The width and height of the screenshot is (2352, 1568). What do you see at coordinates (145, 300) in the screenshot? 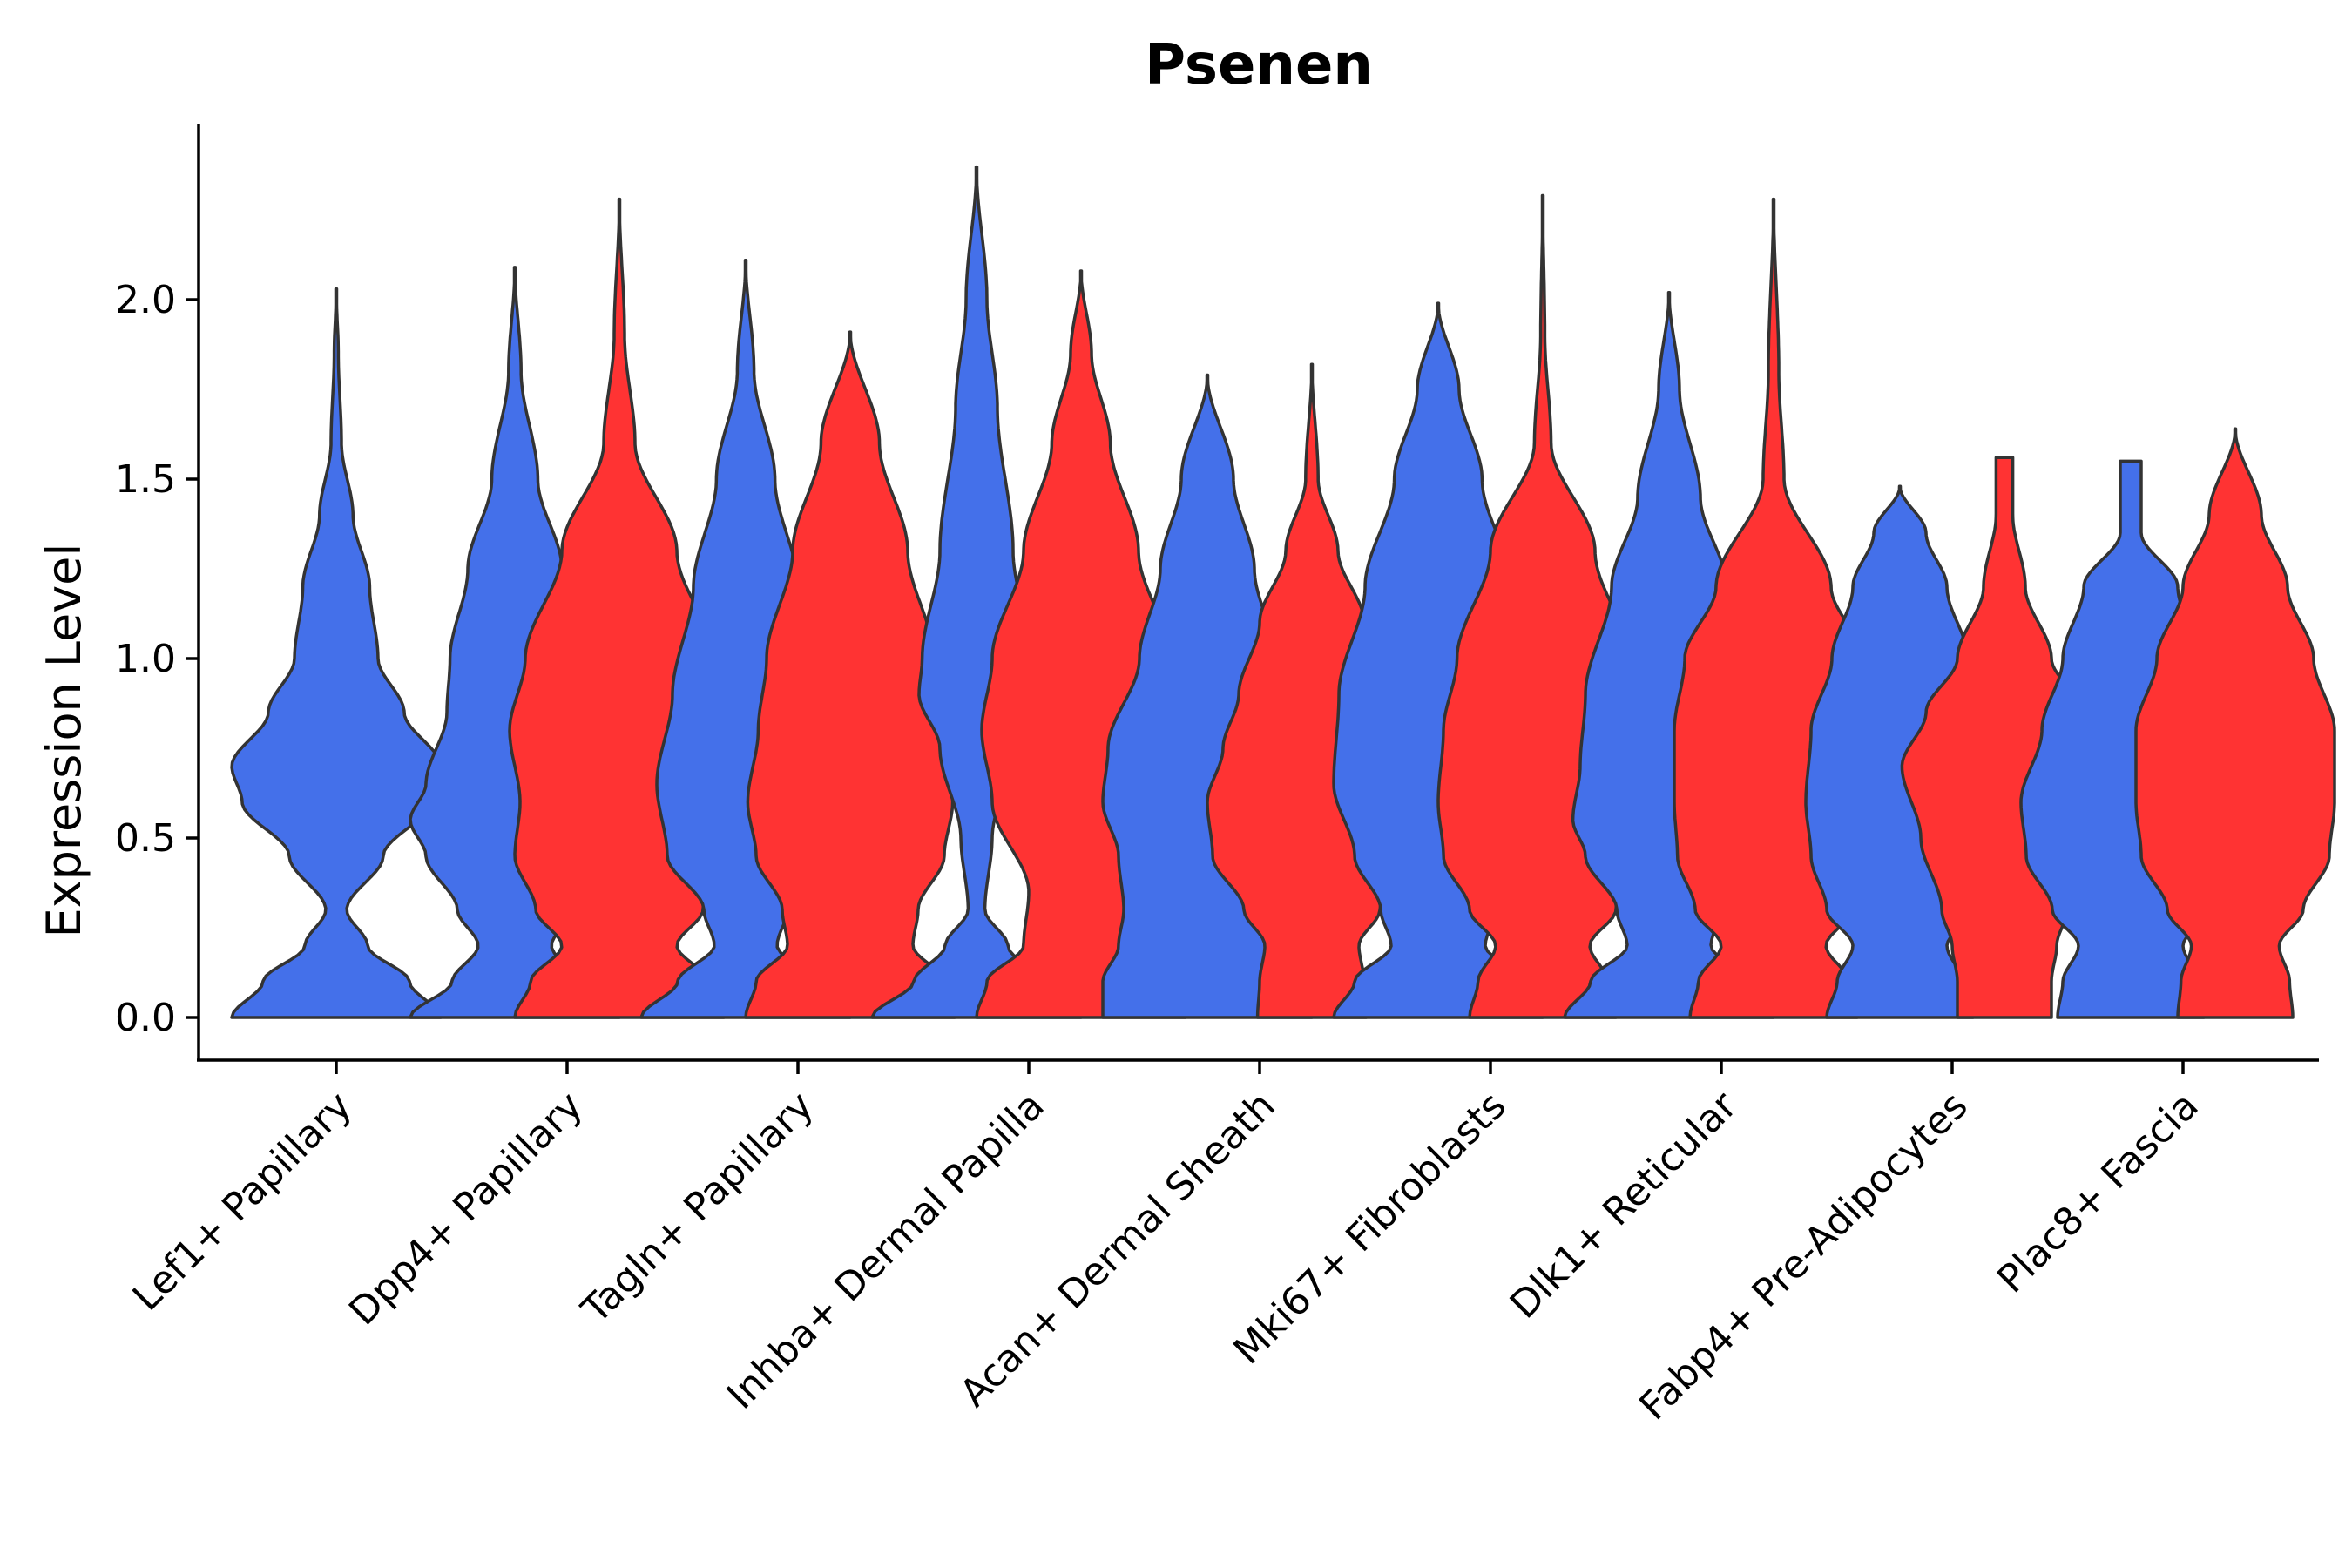
I see `y-tick-label: 2.0` at bounding box center [145, 300].